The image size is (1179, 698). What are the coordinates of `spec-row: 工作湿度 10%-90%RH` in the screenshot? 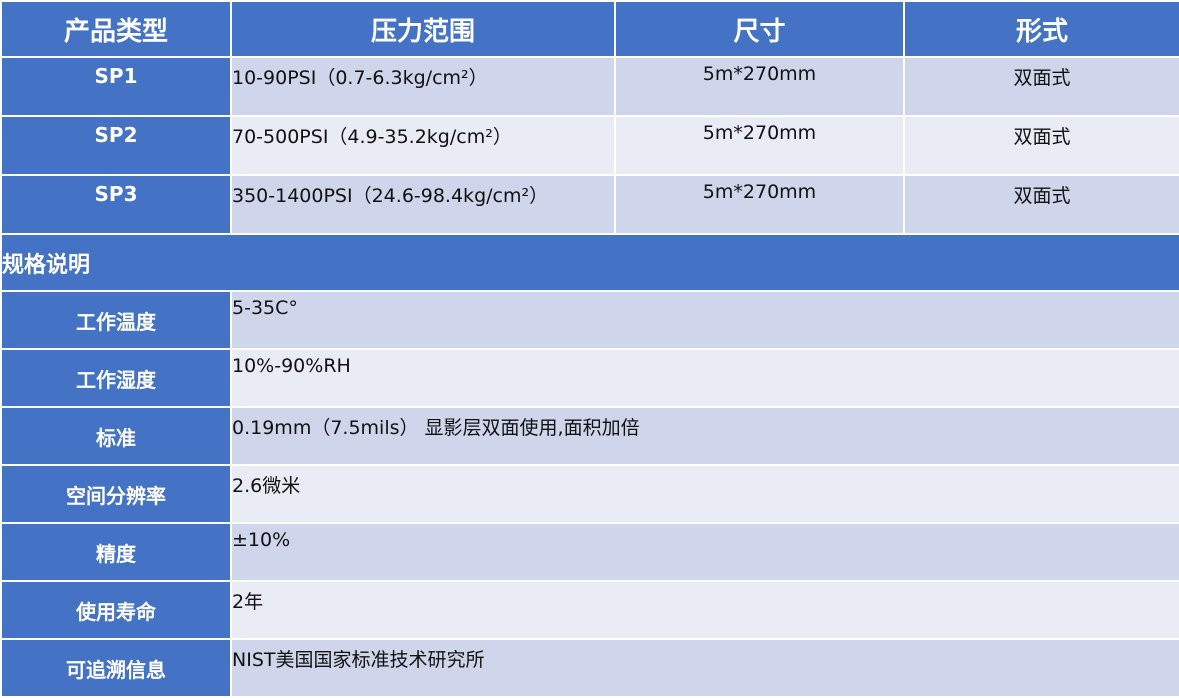 It's located at (589, 378).